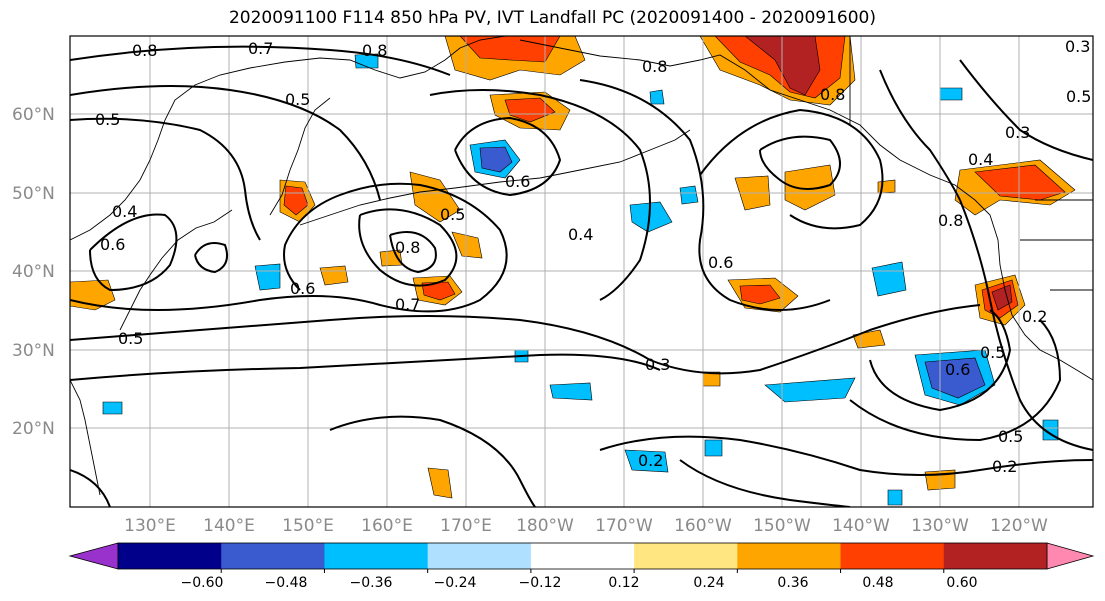 The height and width of the screenshot is (601, 1105). Describe the element at coordinates (1019, 526) in the screenshot. I see `lon-label: 120°W` at that location.